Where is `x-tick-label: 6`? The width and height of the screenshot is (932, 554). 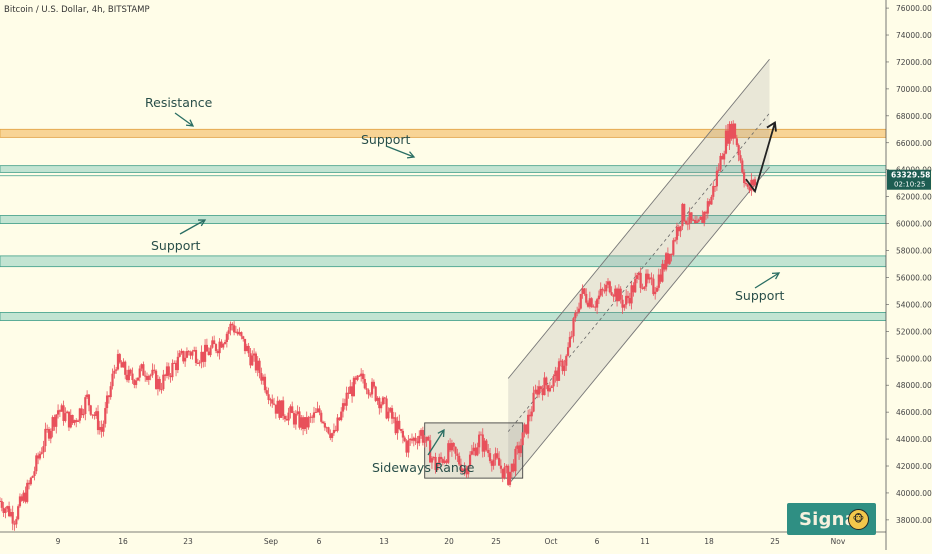
x-tick-label: 6 is located at coordinates (597, 541).